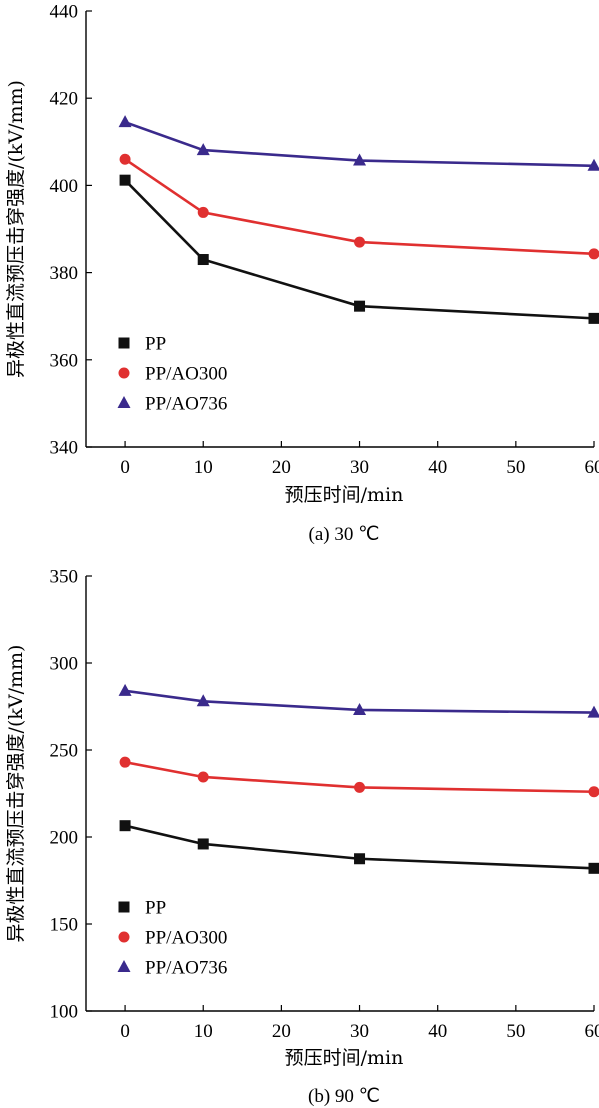  What do you see at coordinates (64, 360) in the screenshot?
I see `y-tick-label: 360` at bounding box center [64, 360].